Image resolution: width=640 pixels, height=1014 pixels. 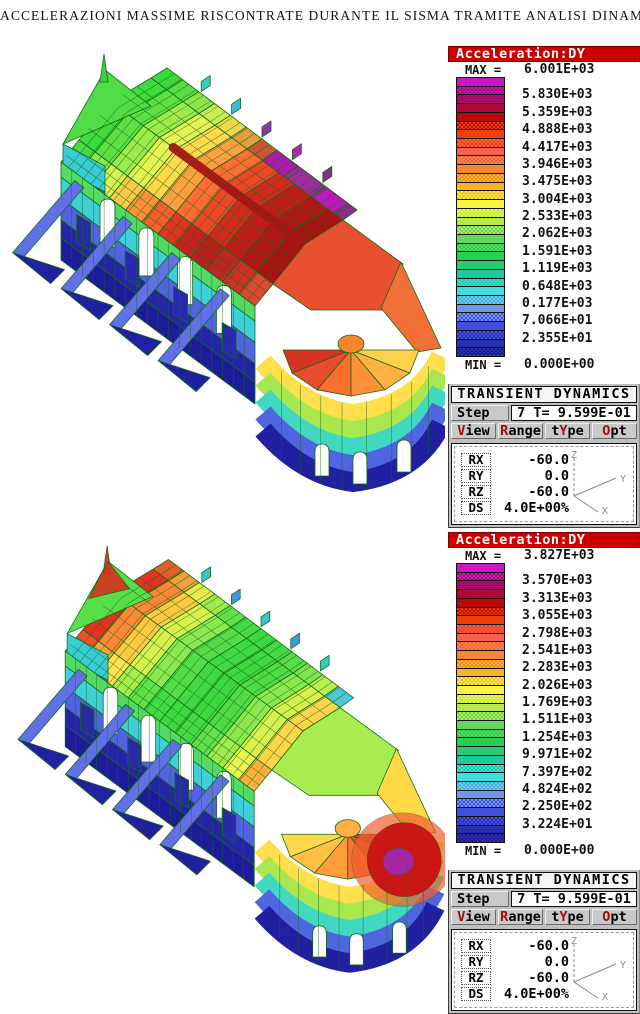 What do you see at coordinates (559, 69) in the screenshot?
I see `max-value: 6.001E+03` at bounding box center [559, 69].